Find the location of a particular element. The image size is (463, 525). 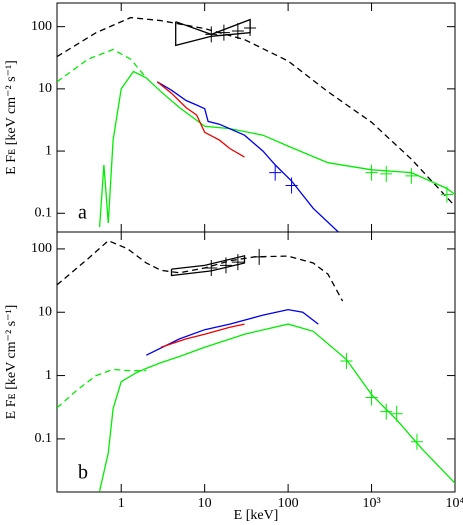

x-tick-label: 10³ is located at coordinates (371, 503).